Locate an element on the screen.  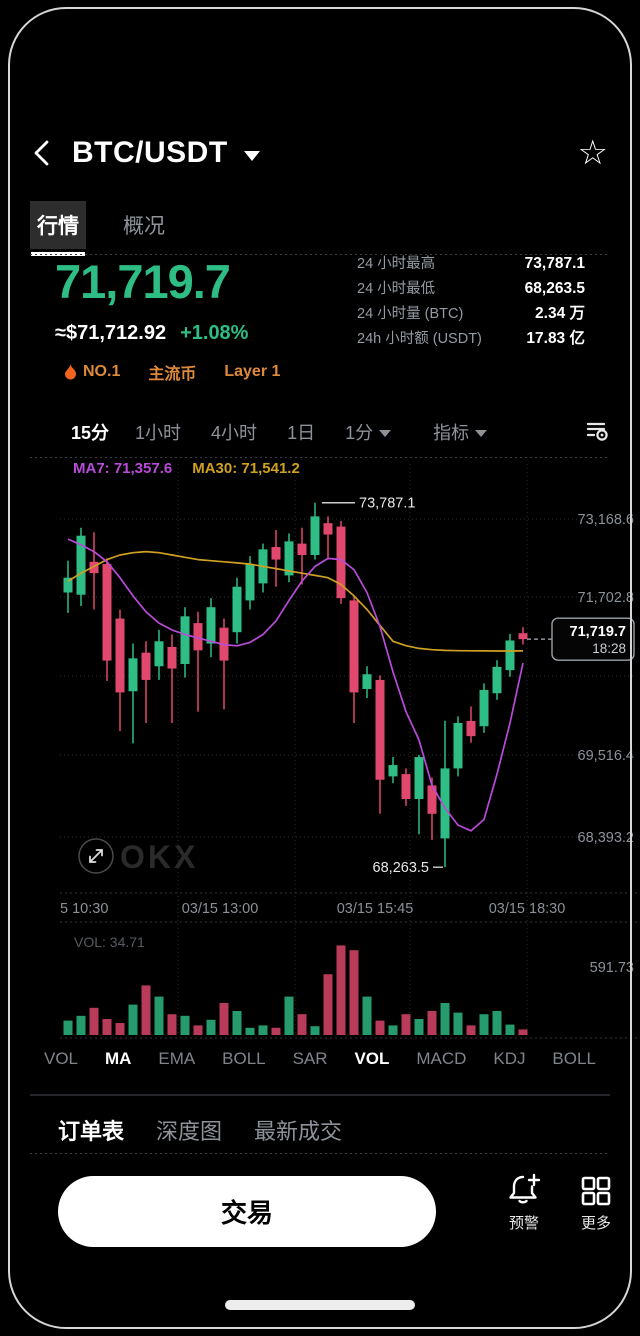
stat-row: 24 小时最高 73,787.1 is located at coordinates (471, 264).